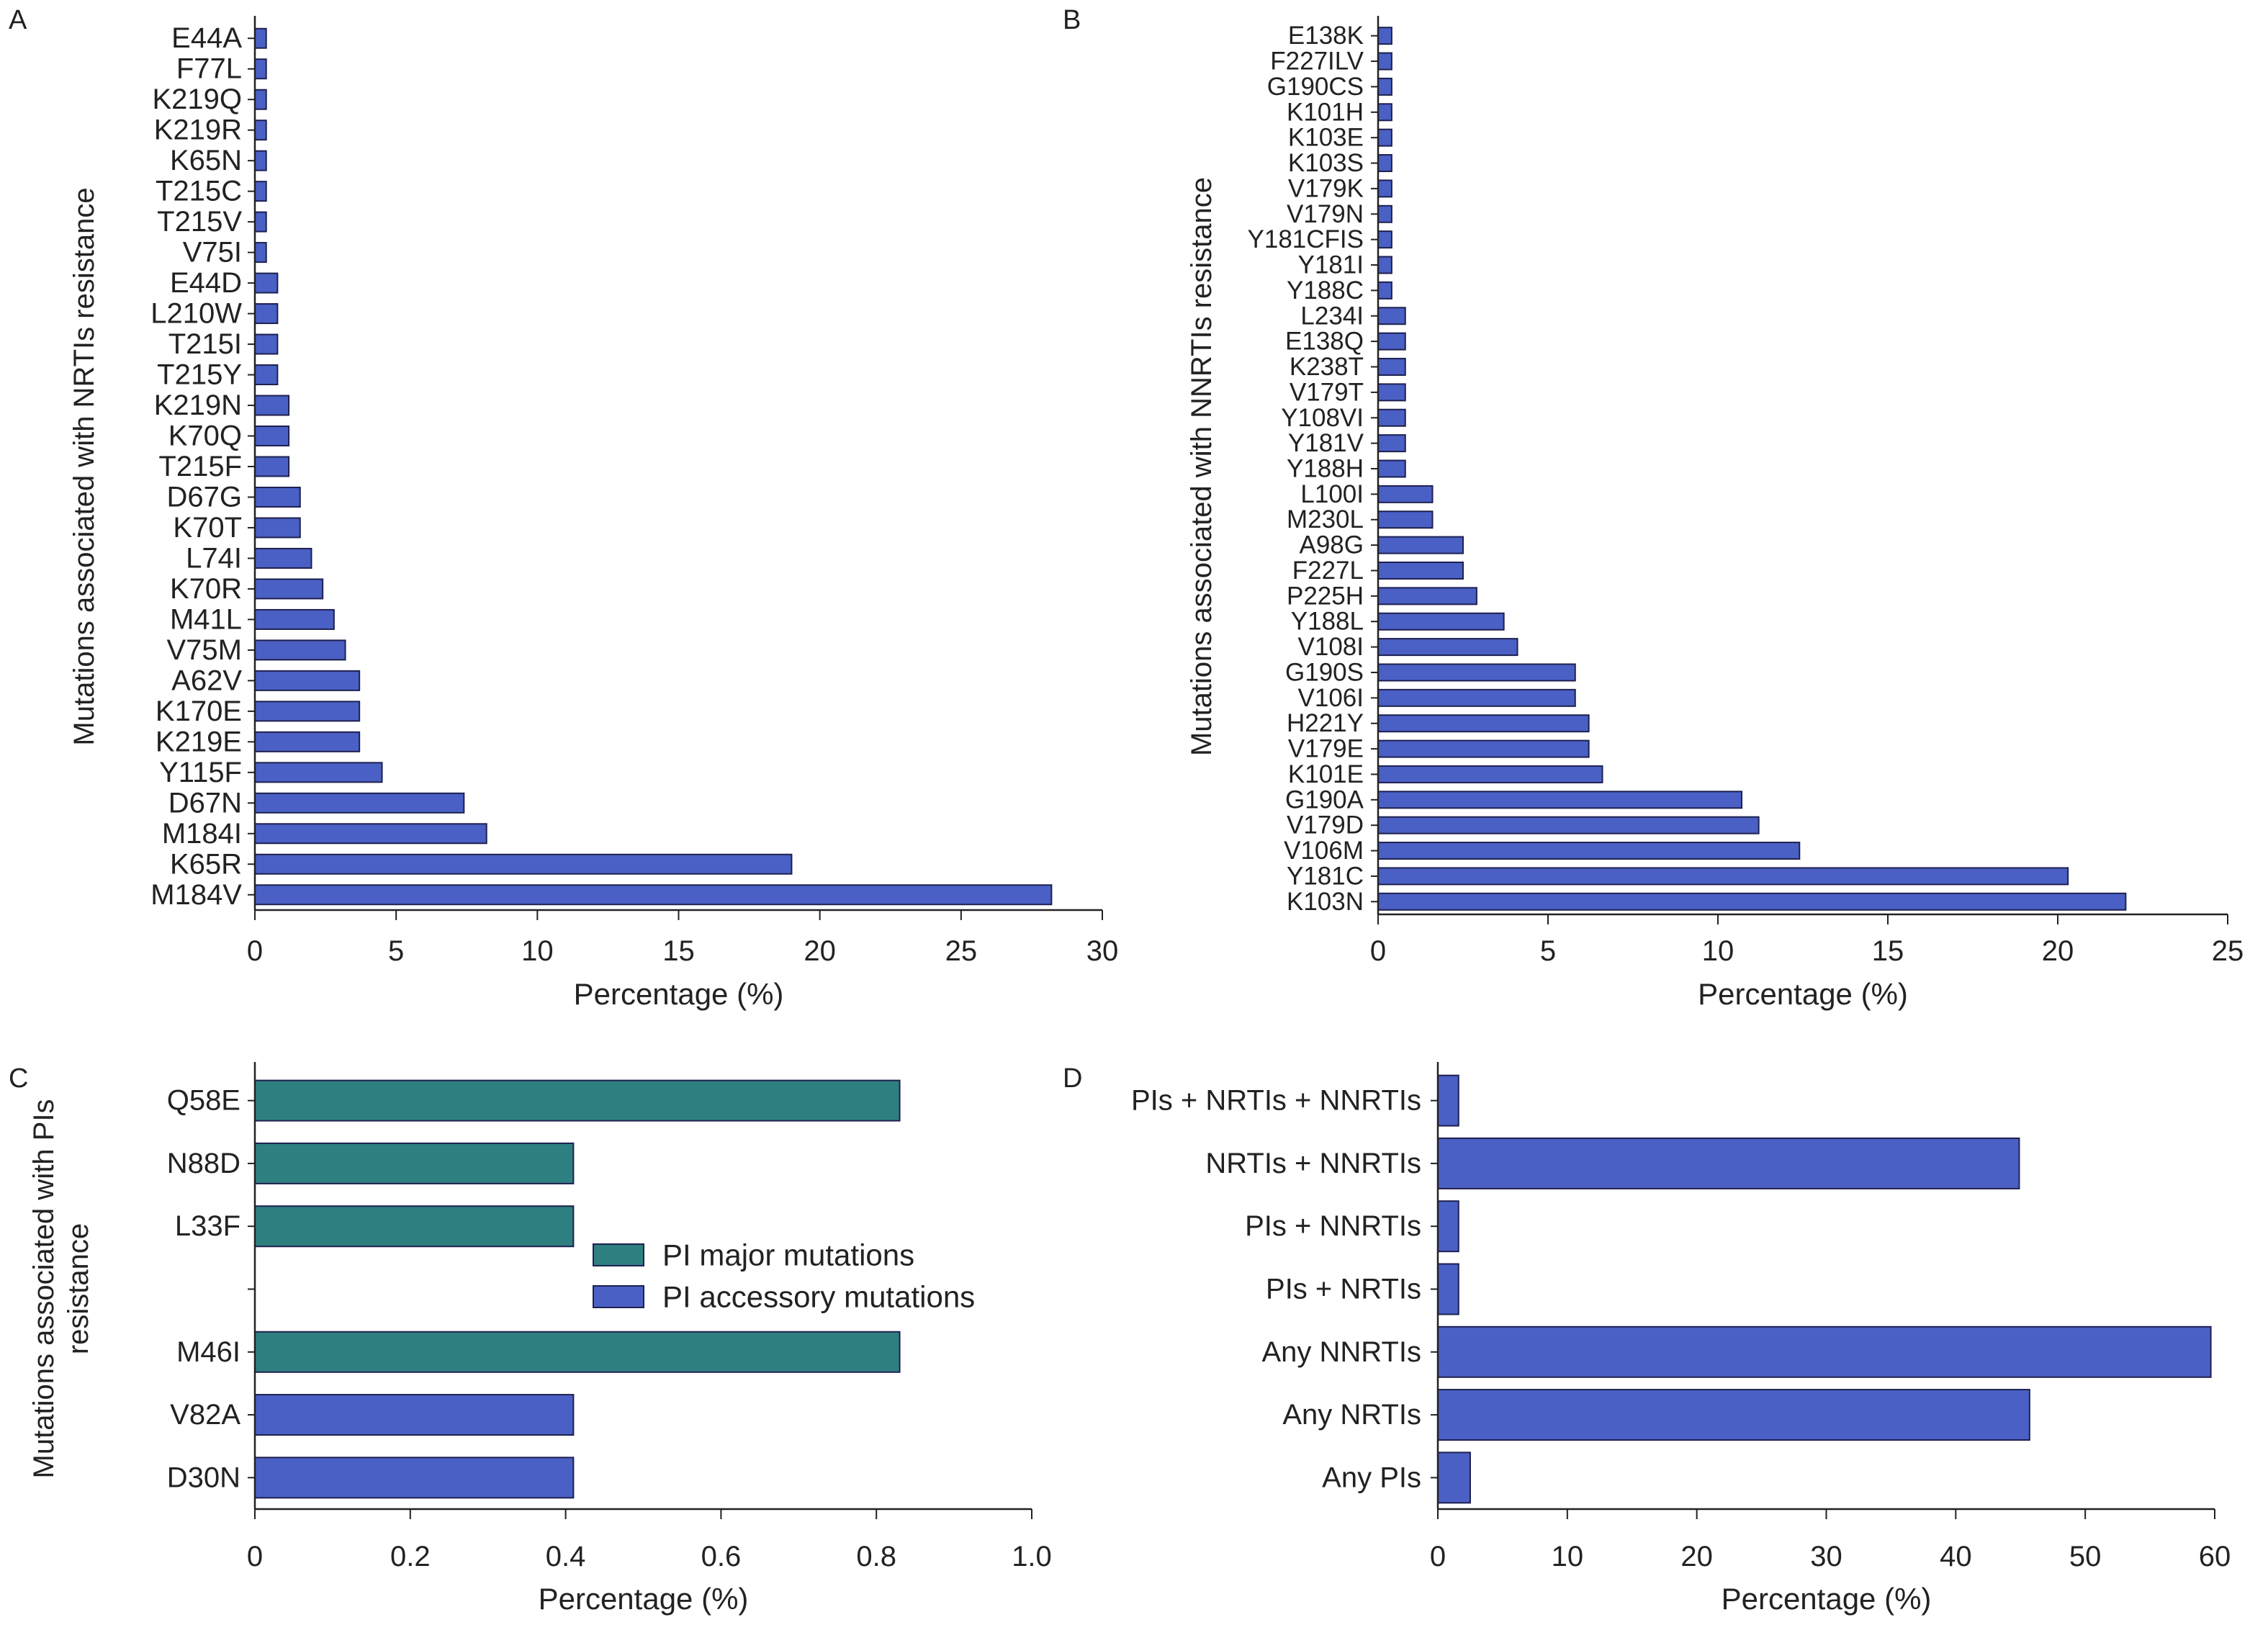  Describe the element at coordinates (1327, 367) in the screenshot. I see `category-label: K238T` at that location.